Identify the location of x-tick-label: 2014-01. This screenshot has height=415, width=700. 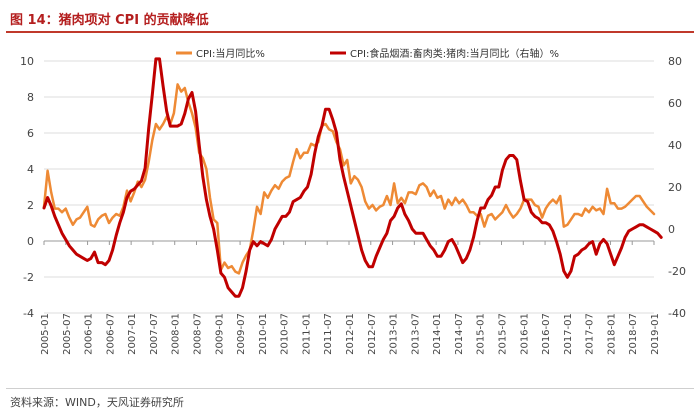
(437, 334).